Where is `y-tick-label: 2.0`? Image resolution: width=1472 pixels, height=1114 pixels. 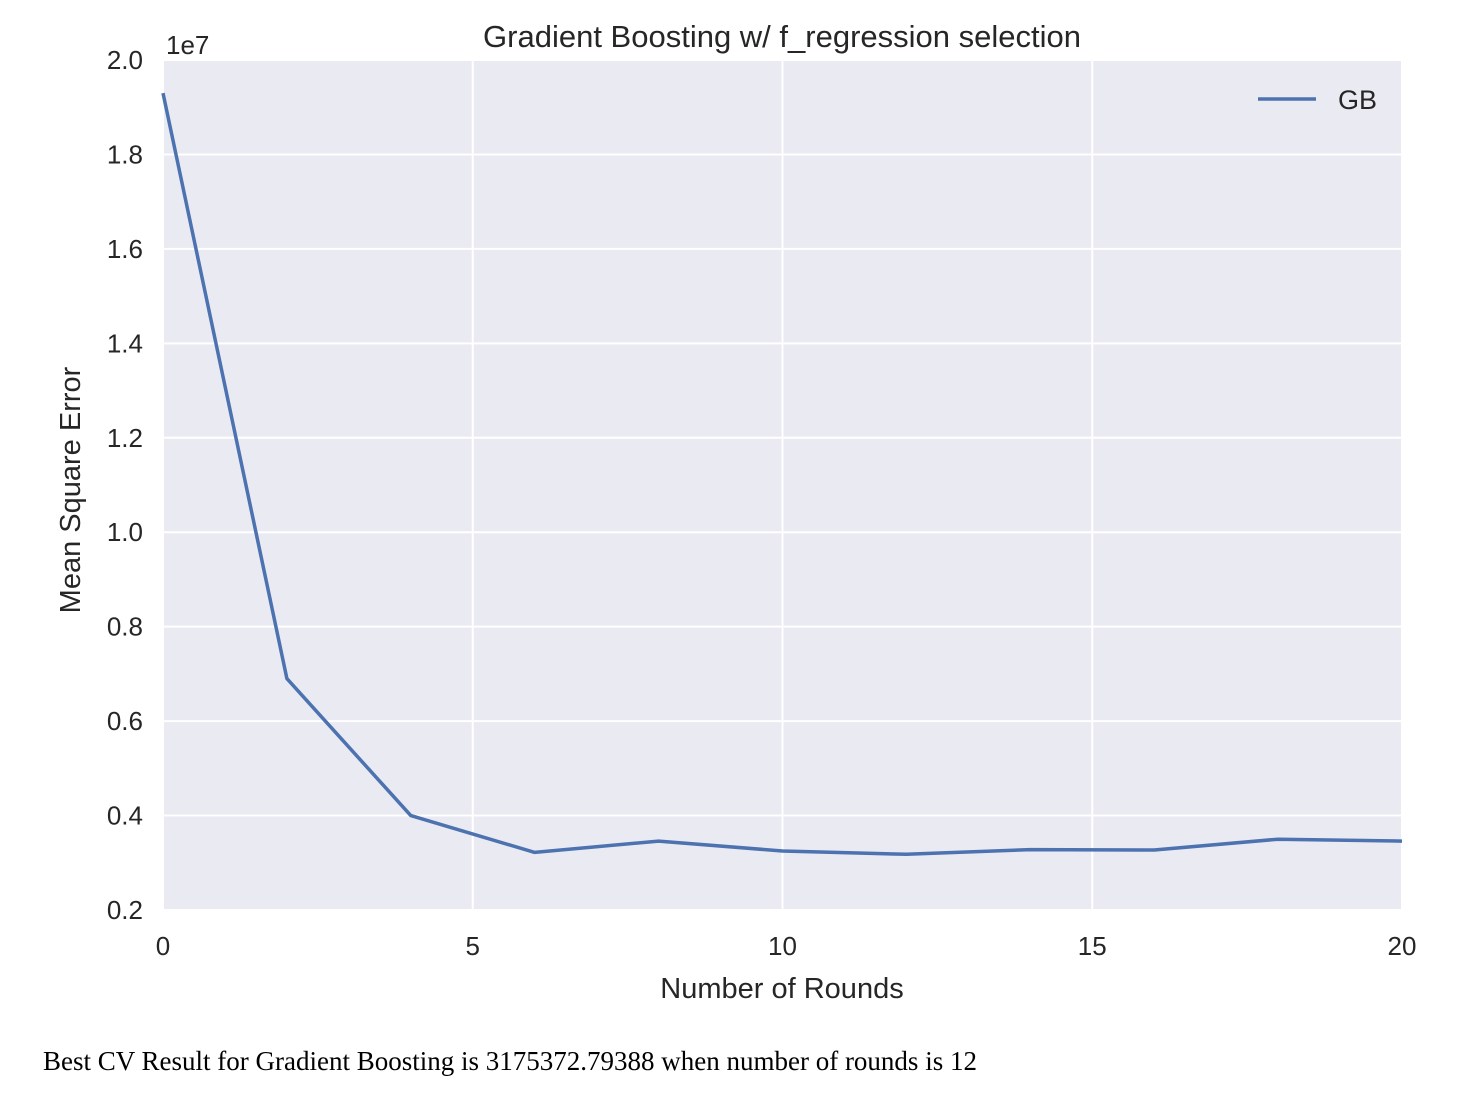 y-tick-label: 2.0 is located at coordinates (125, 60).